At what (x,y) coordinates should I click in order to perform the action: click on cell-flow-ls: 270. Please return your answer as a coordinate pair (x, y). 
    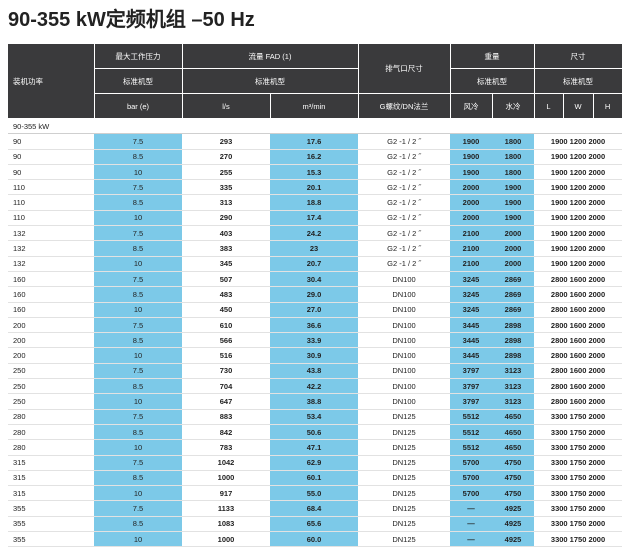
    Looking at the image, I should click on (226, 157).